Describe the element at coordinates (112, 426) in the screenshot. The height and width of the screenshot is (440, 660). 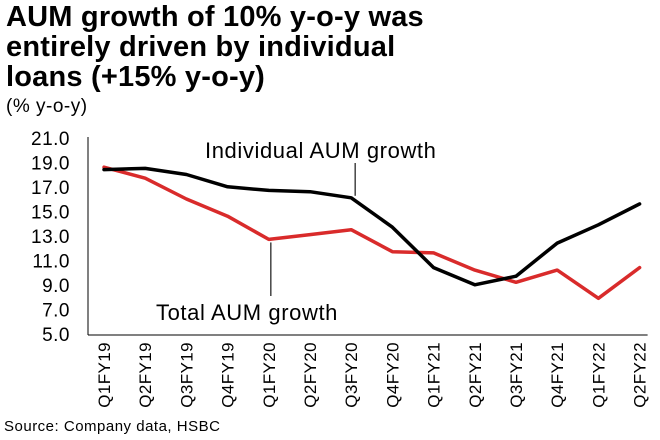
I see `source-note: Source: Company data, HSBC` at that location.